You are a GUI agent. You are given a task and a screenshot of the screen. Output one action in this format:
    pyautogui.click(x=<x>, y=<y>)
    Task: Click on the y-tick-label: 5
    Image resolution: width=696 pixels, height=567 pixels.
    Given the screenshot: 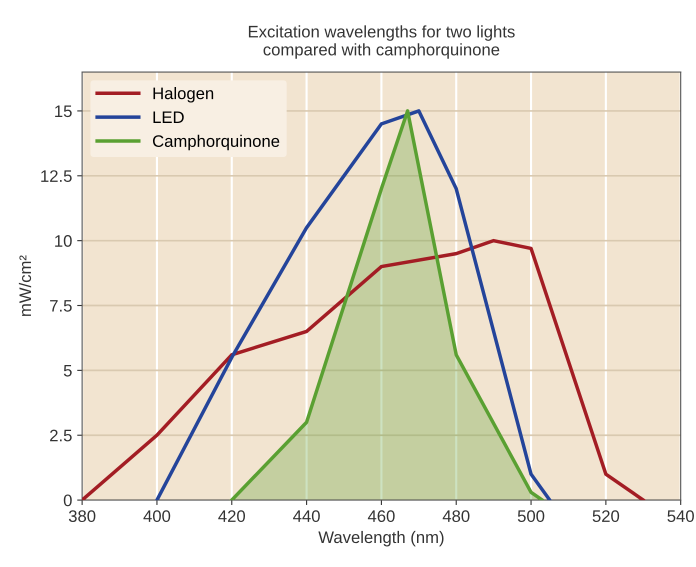 What is the action you would take?
    pyautogui.click(x=68, y=370)
    